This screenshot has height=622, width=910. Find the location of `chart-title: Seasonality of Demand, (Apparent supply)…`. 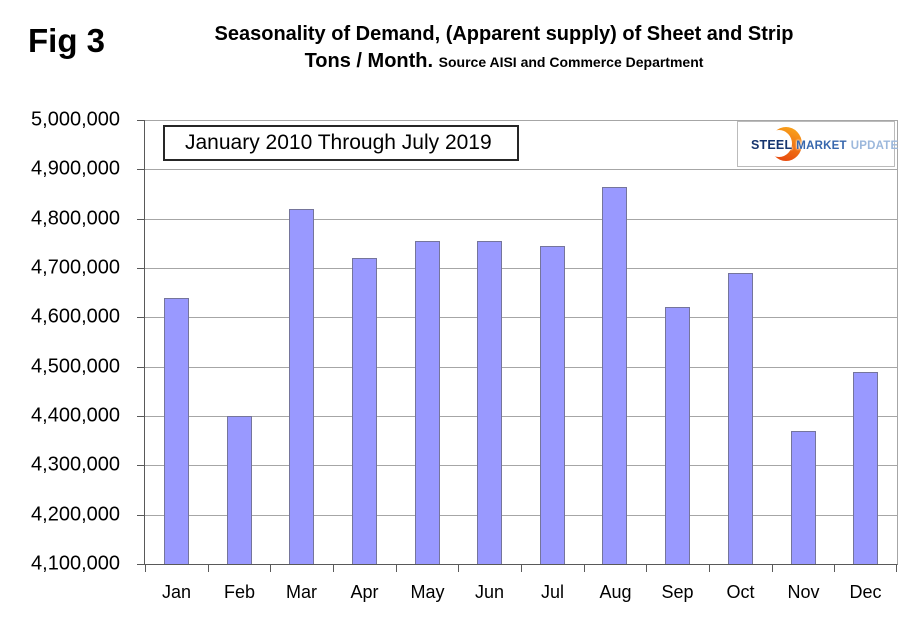

chart-title: Seasonality of Demand, (Apparent supply)… is located at coordinates (503, 47).